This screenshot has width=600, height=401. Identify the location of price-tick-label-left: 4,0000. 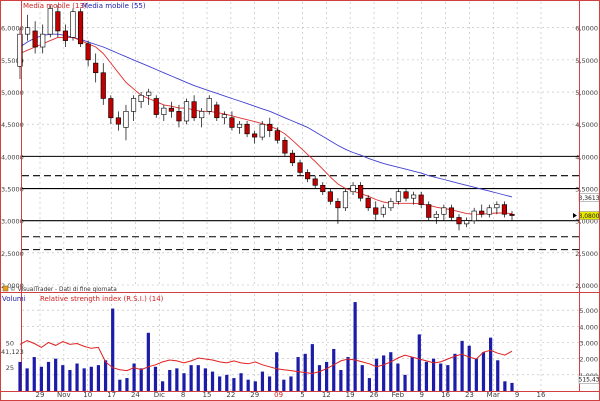
(12, 157).